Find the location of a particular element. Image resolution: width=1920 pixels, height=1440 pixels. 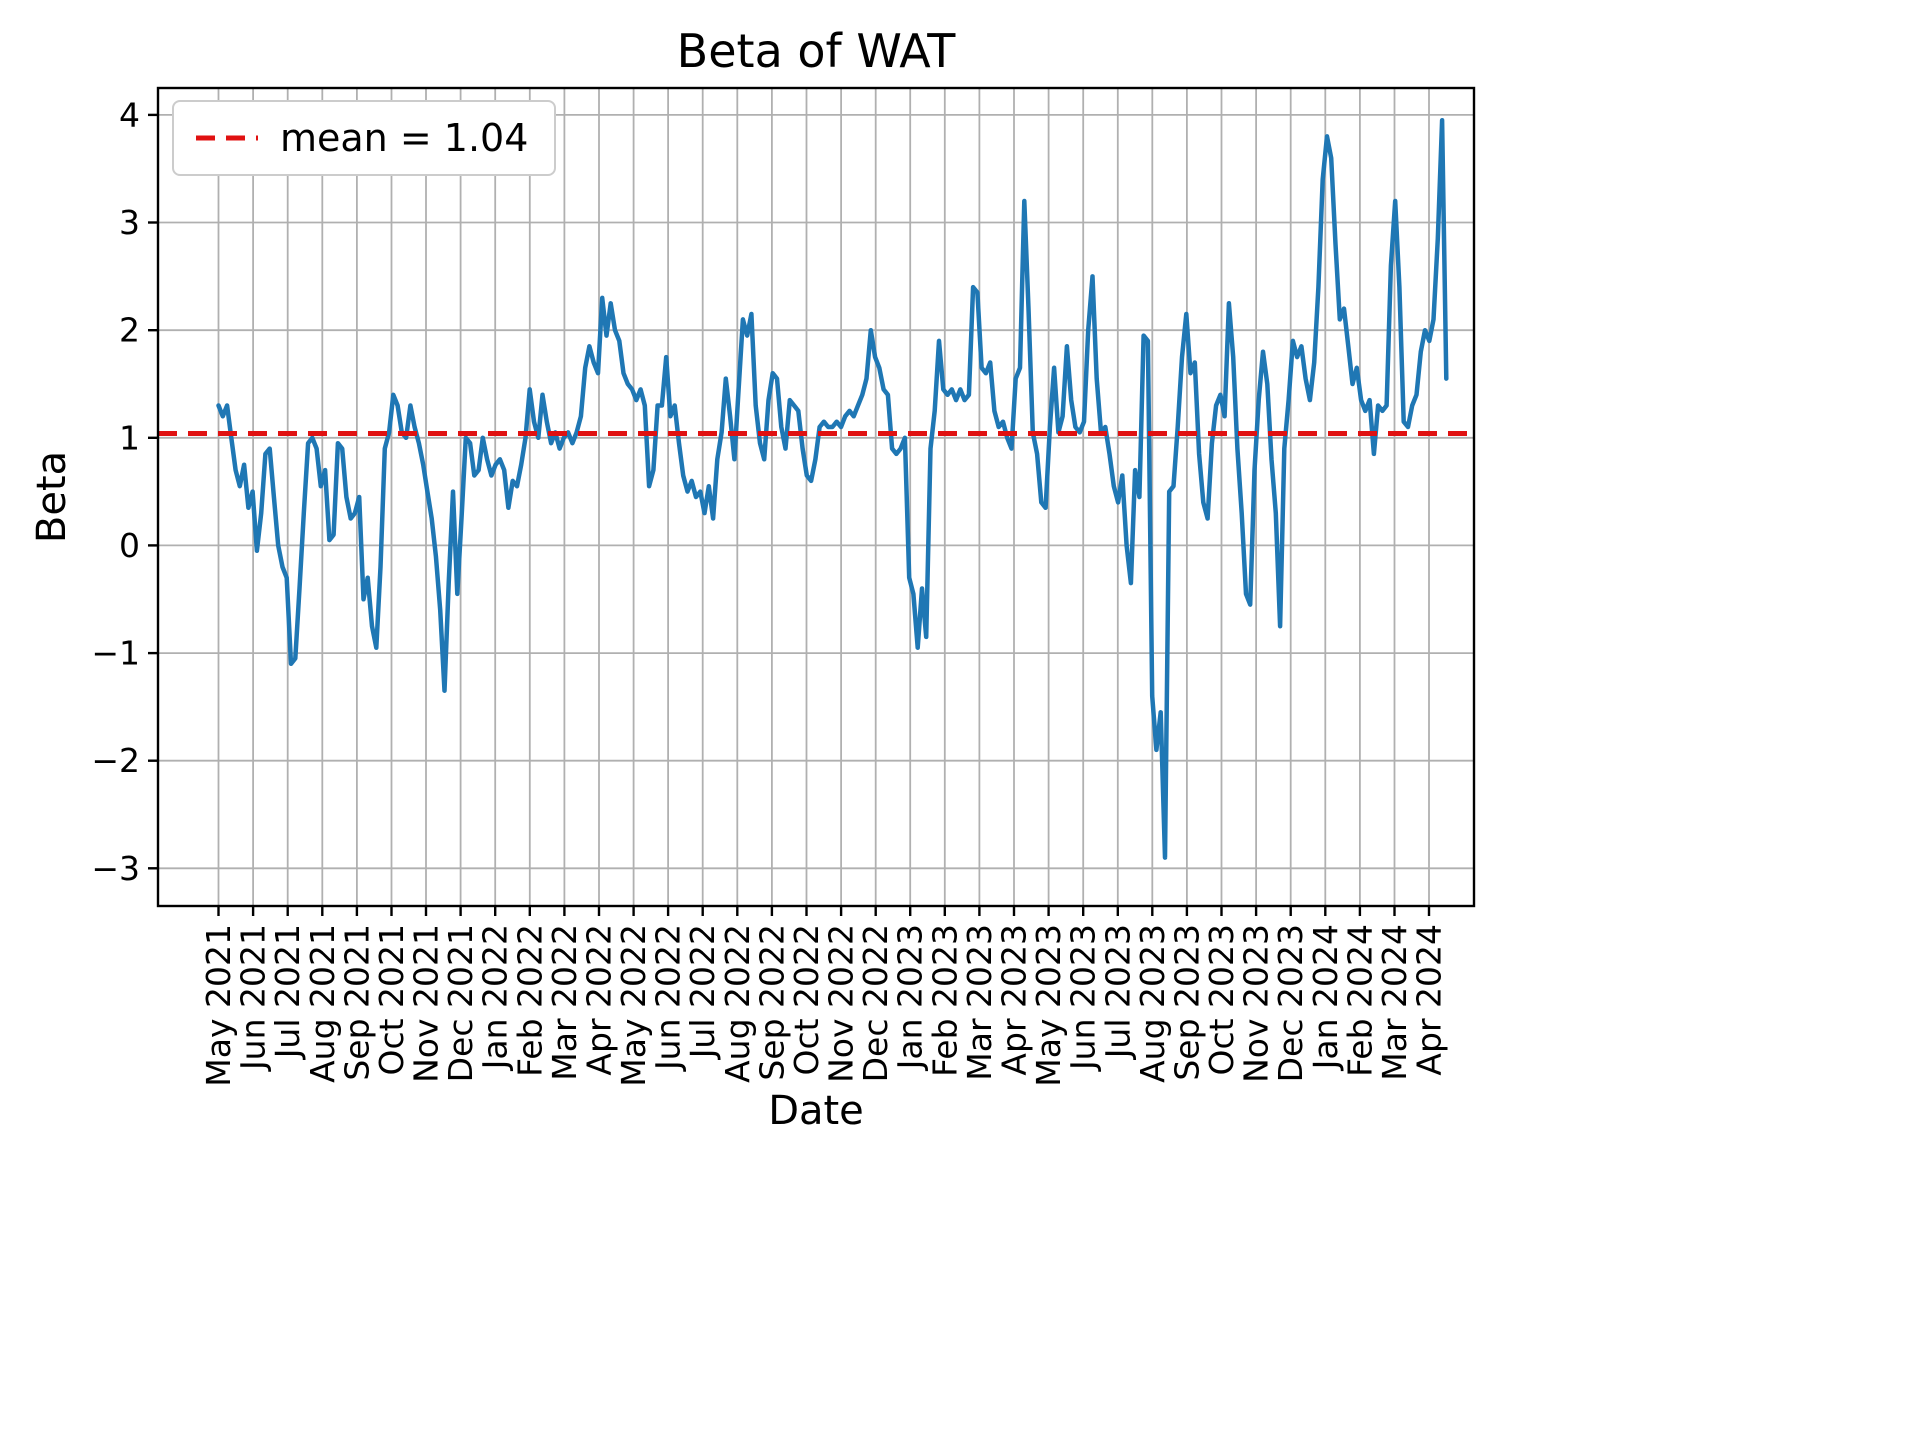

x-tick-label: May 2022 is located at coordinates (633, 1005).